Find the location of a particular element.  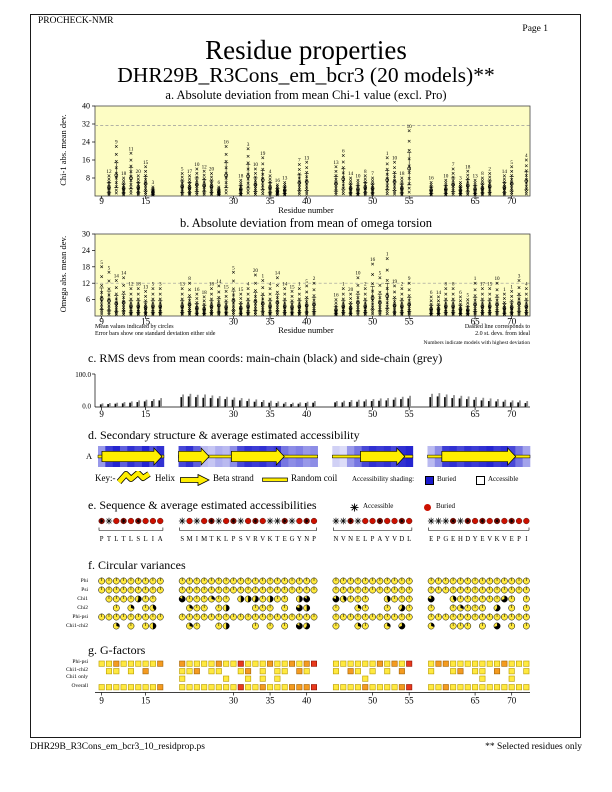

key-buried-label: Buried is located at coordinates (447, 479).